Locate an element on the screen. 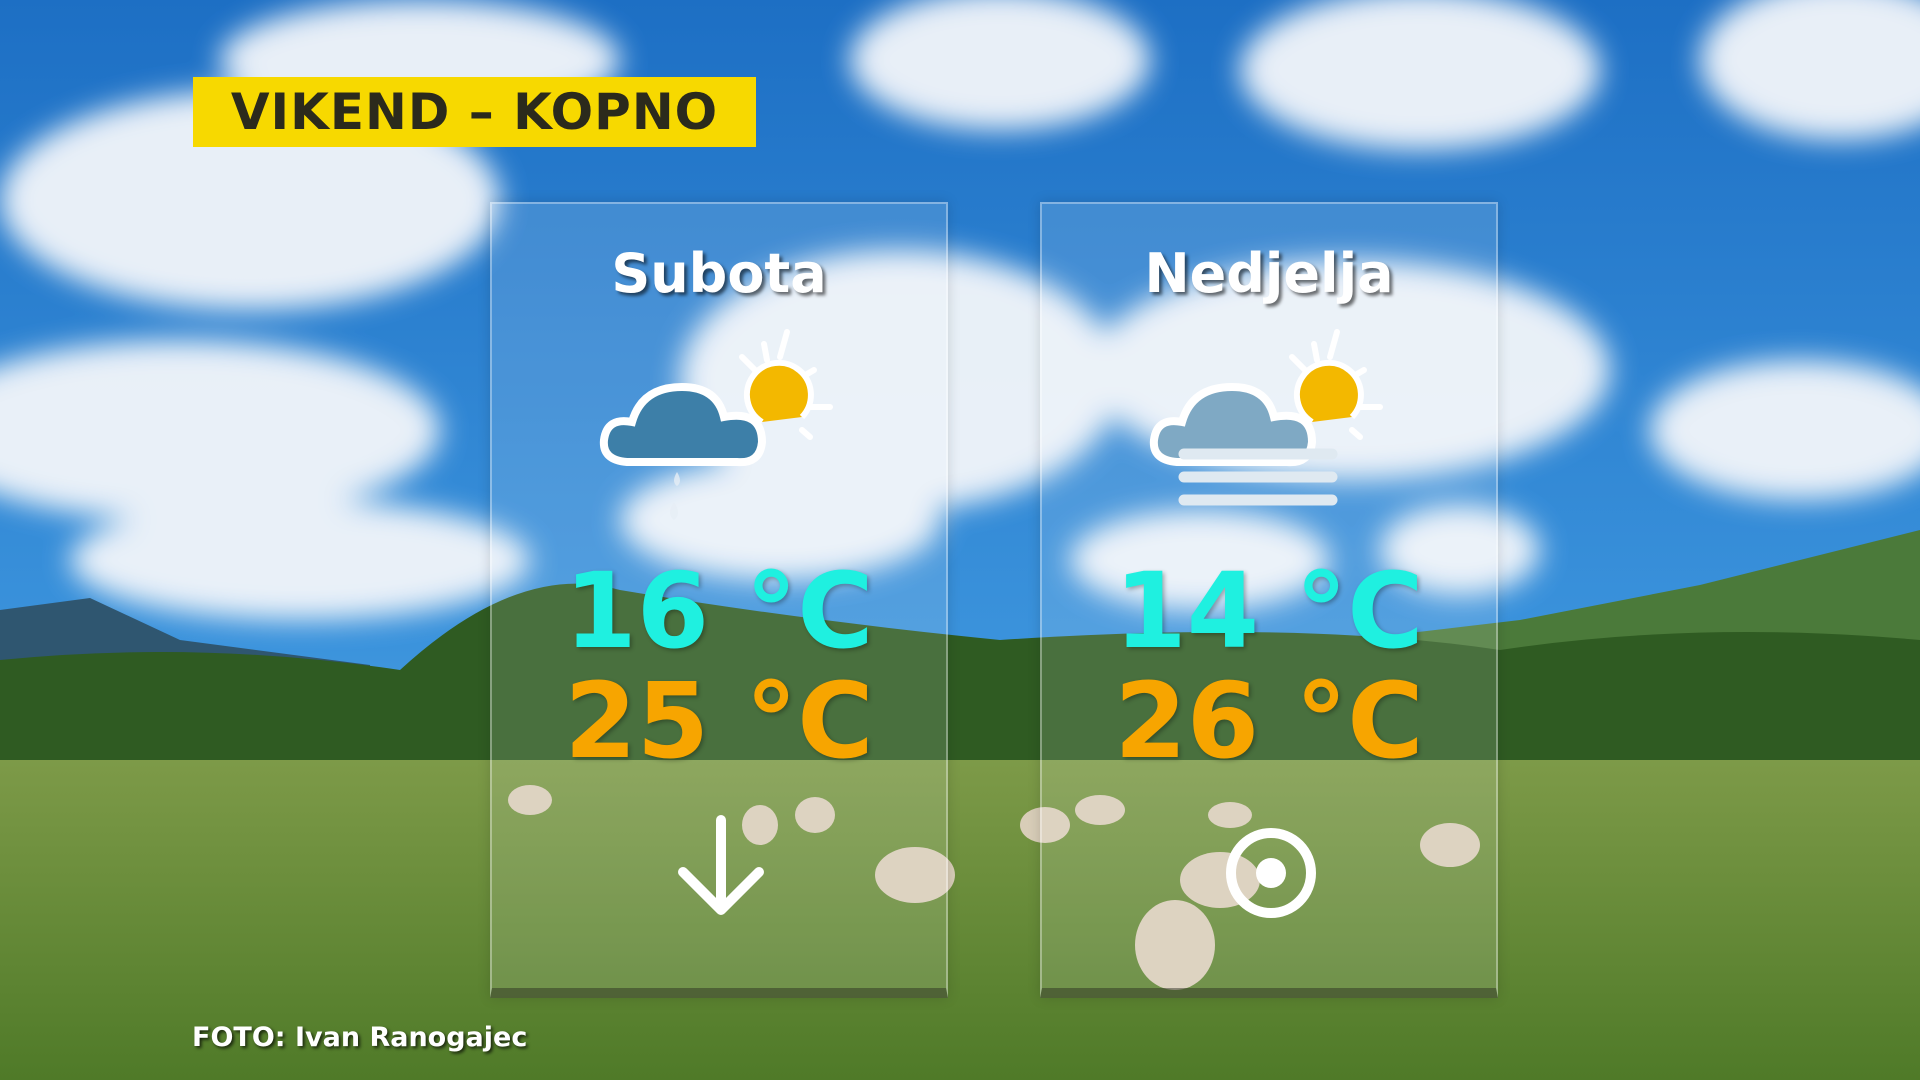 The height and width of the screenshot is (1080, 1920). arrow-down-icon is located at coordinates (721, 865).